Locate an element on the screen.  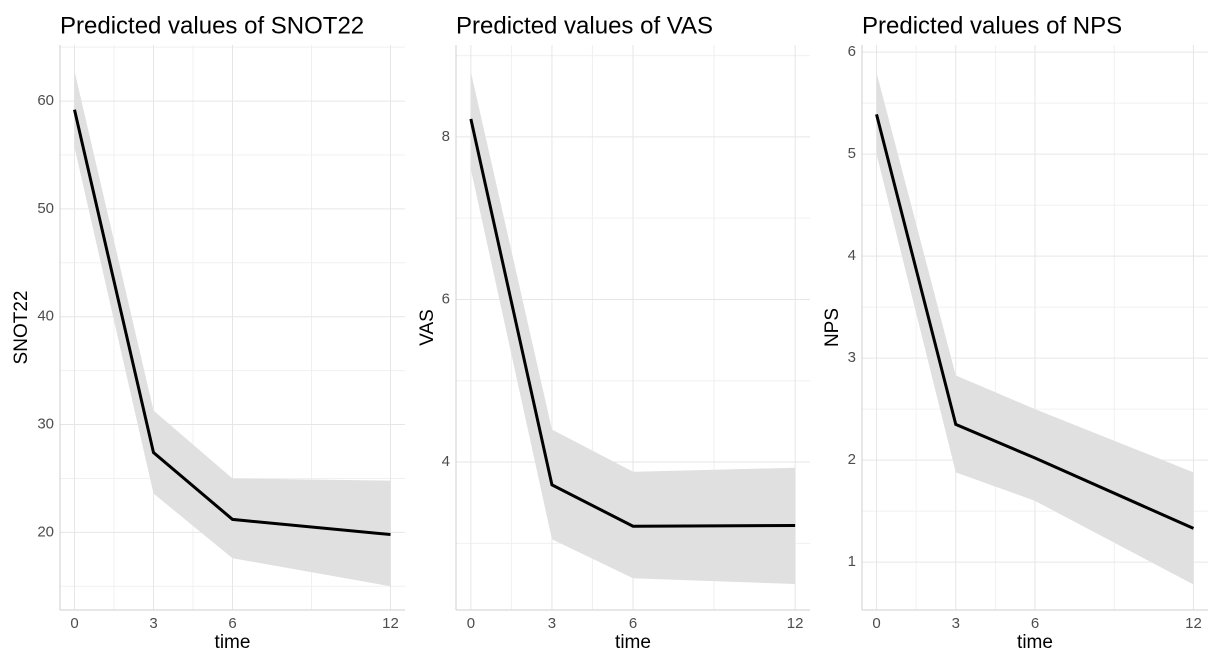
y-tick-label: 2 is located at coordinates (852, 459).